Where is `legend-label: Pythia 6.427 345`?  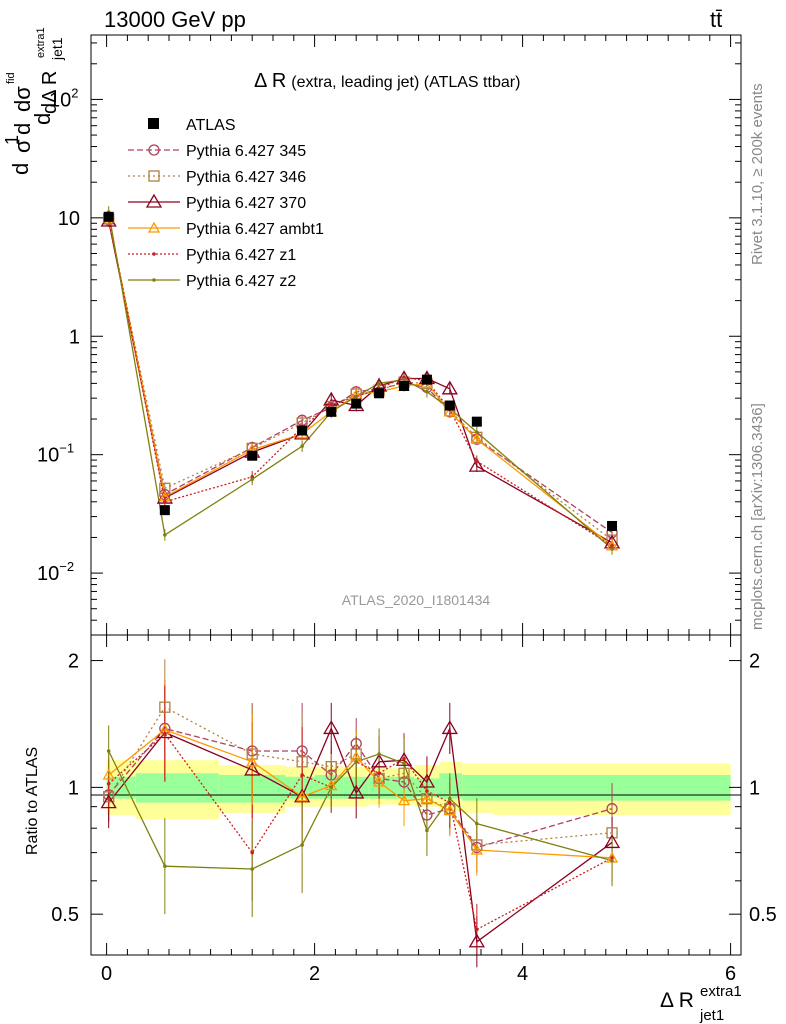 legend-label: Pythia 6.427 345 is located at coordinates (246, 151).